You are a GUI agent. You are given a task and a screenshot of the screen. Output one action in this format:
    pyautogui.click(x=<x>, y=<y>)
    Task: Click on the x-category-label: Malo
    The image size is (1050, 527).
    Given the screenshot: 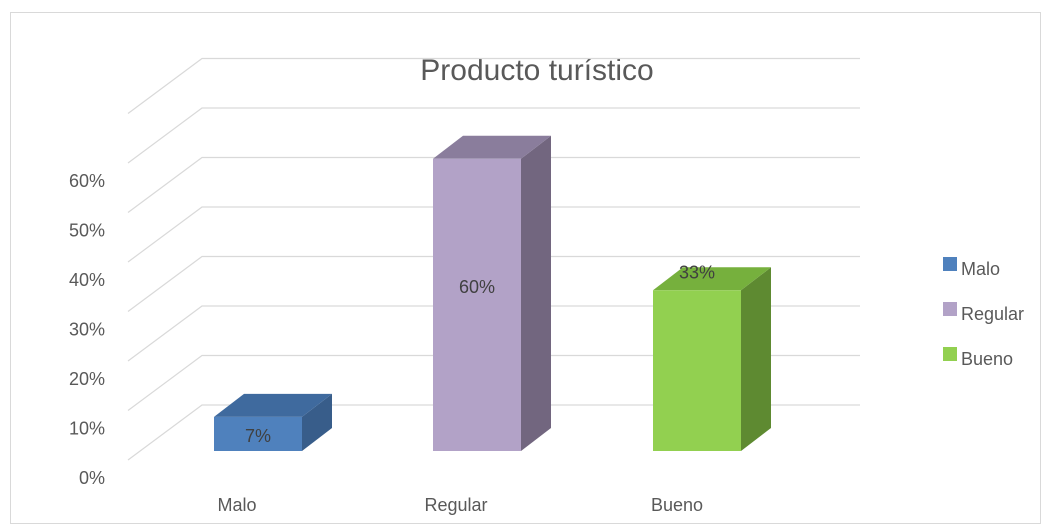 What is the action you would take?
    pyautogui.click(x=236, y=505)
    